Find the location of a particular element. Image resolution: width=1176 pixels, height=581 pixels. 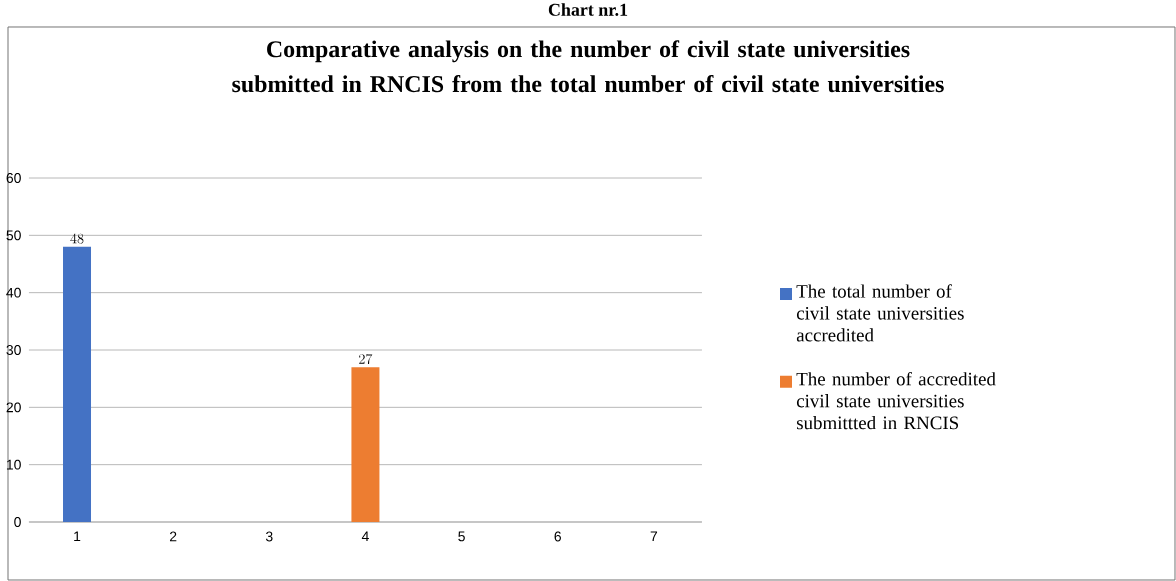

data-label: 27 is located at coordinates (366, 358).